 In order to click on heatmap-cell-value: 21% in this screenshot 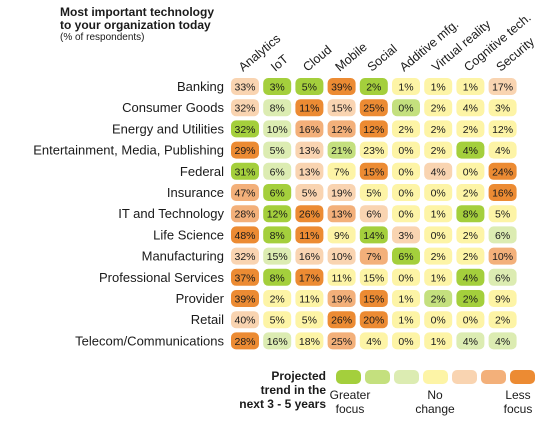, I will do `click(341, 151)`.